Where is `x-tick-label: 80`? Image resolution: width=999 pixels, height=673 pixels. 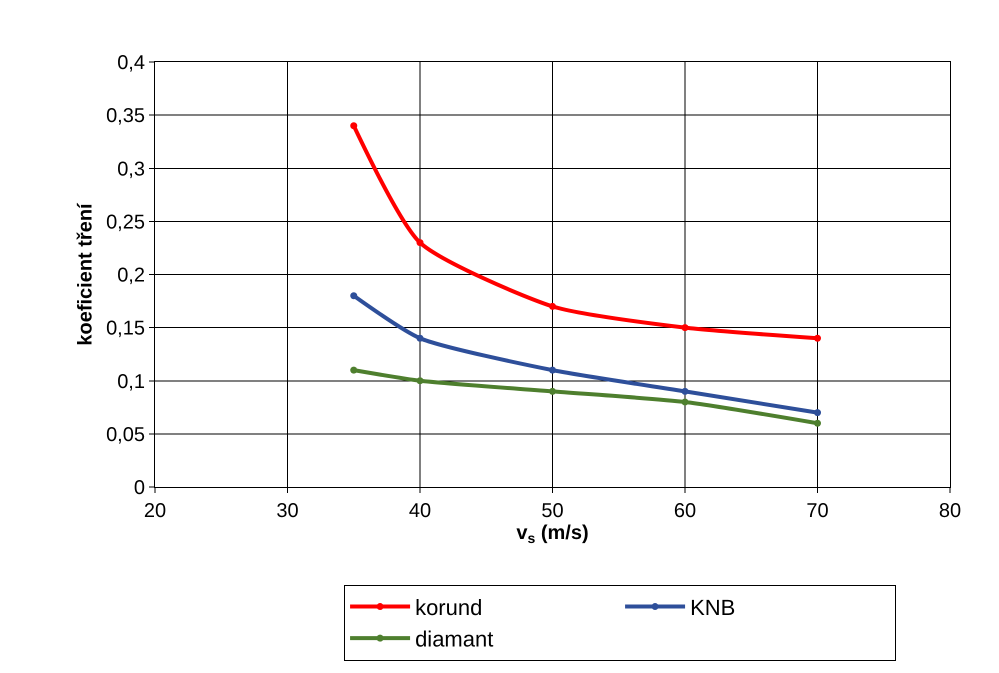 x-tick-label: 80 is located at coordinates (950, 511).